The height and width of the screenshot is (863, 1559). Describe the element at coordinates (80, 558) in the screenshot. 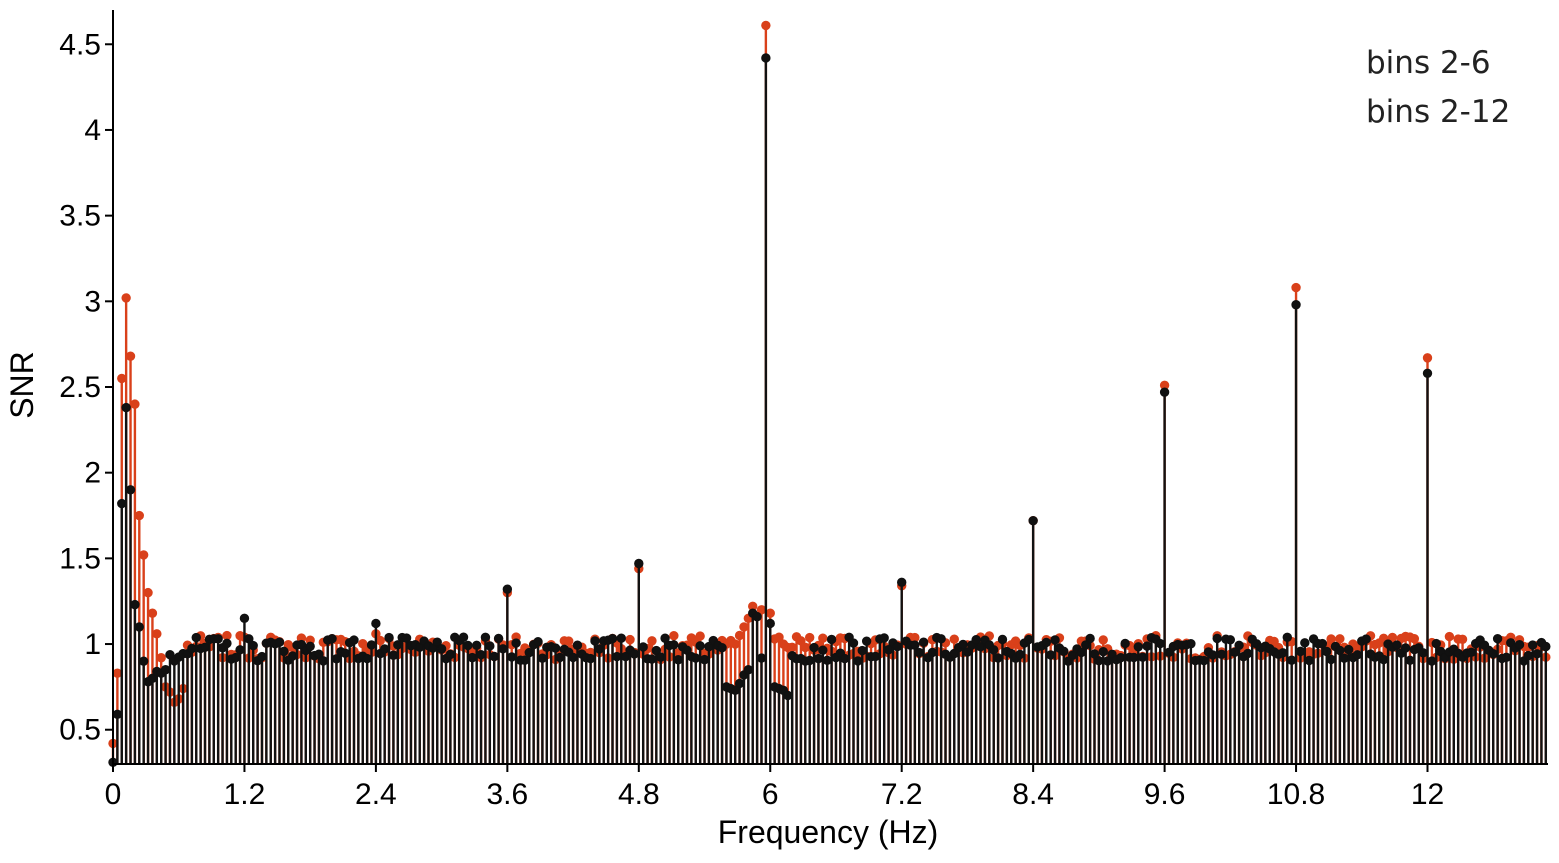

I see `y-tick-label-2: 1.5` at that location.